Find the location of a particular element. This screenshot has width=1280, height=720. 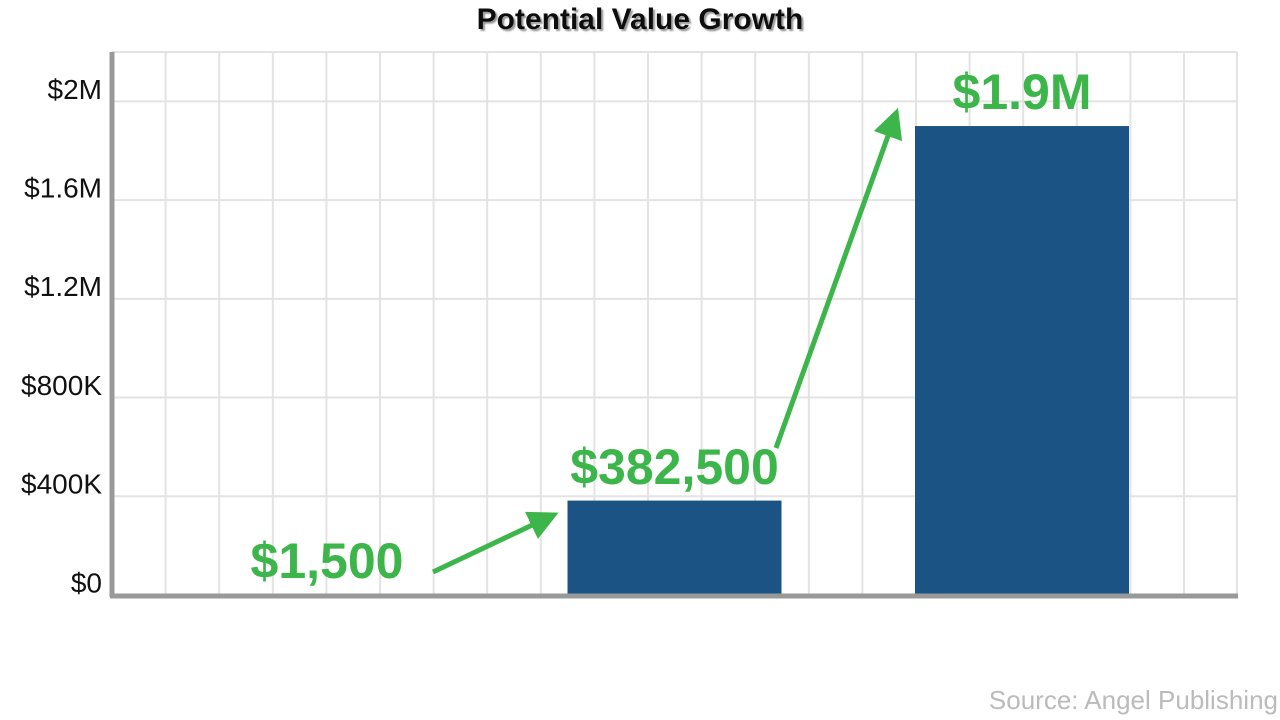

value-label: $1.9M is located at coordinates (1022, 92).